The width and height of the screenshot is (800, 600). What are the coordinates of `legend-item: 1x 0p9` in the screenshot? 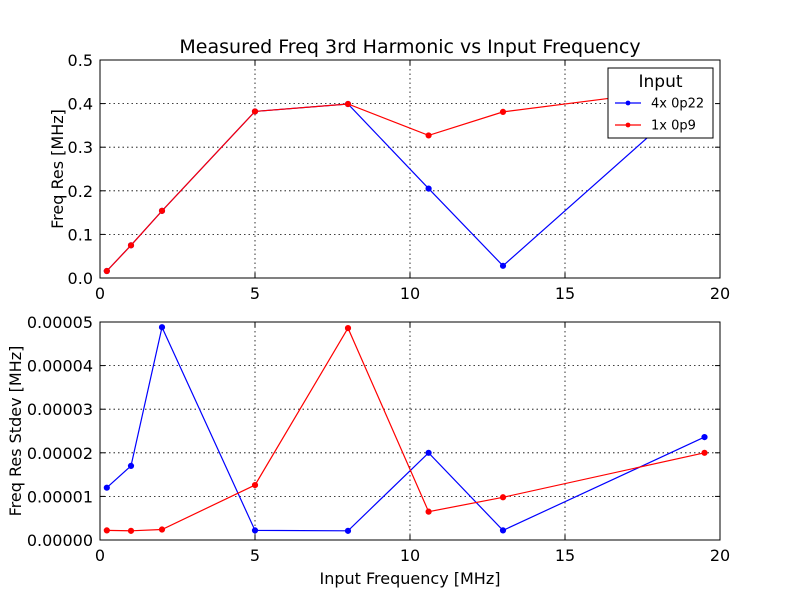 It's located at (655, 126).